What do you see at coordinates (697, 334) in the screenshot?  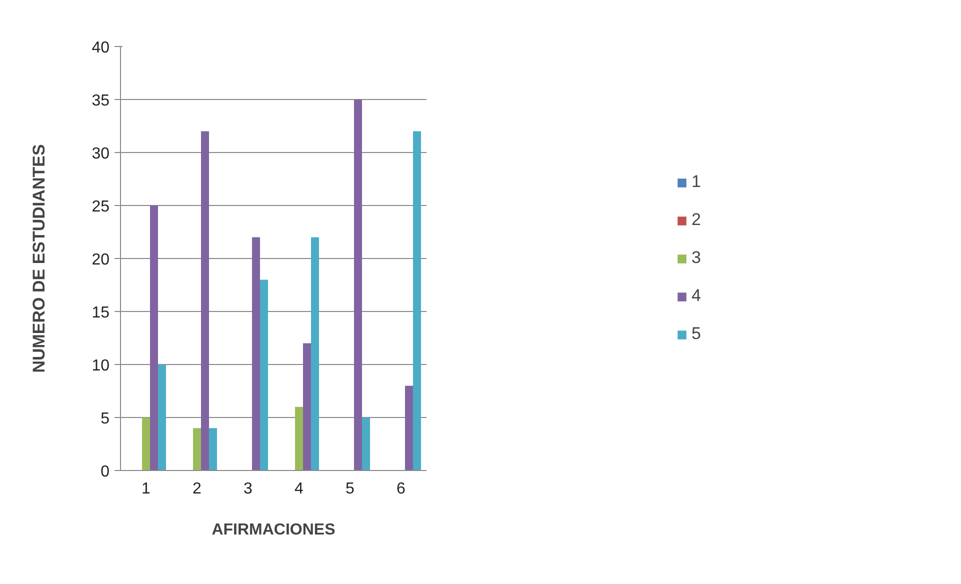 I see `legend-label: 5` at bounding box center [697, 334].